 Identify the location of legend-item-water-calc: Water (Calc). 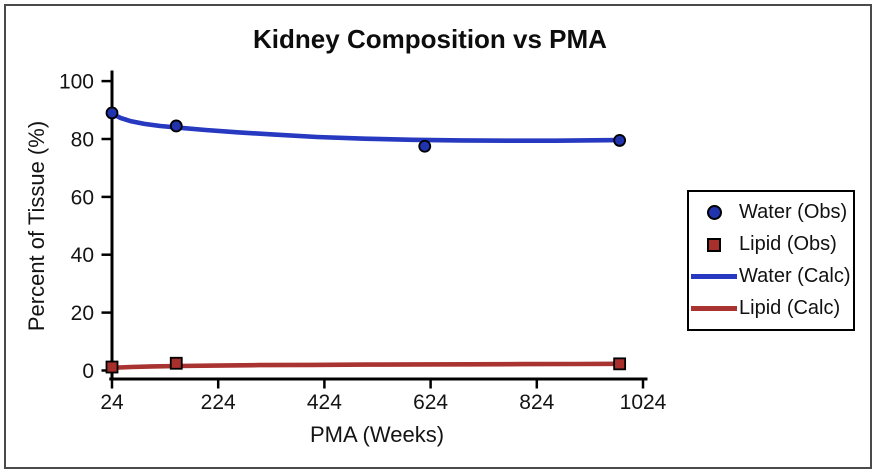
(771, 276).